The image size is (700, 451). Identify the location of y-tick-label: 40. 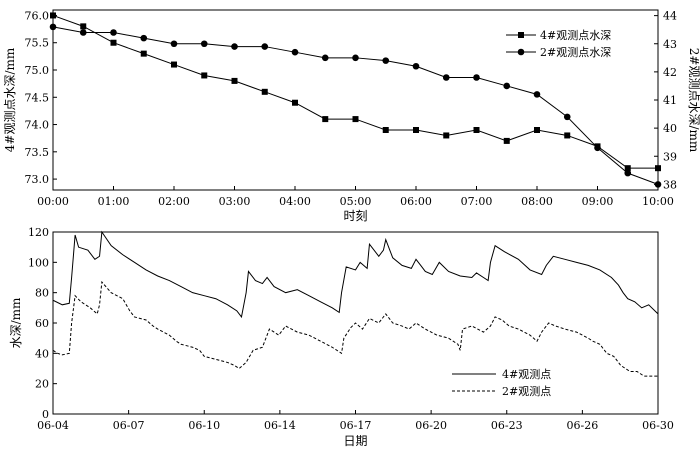
(42, 353).